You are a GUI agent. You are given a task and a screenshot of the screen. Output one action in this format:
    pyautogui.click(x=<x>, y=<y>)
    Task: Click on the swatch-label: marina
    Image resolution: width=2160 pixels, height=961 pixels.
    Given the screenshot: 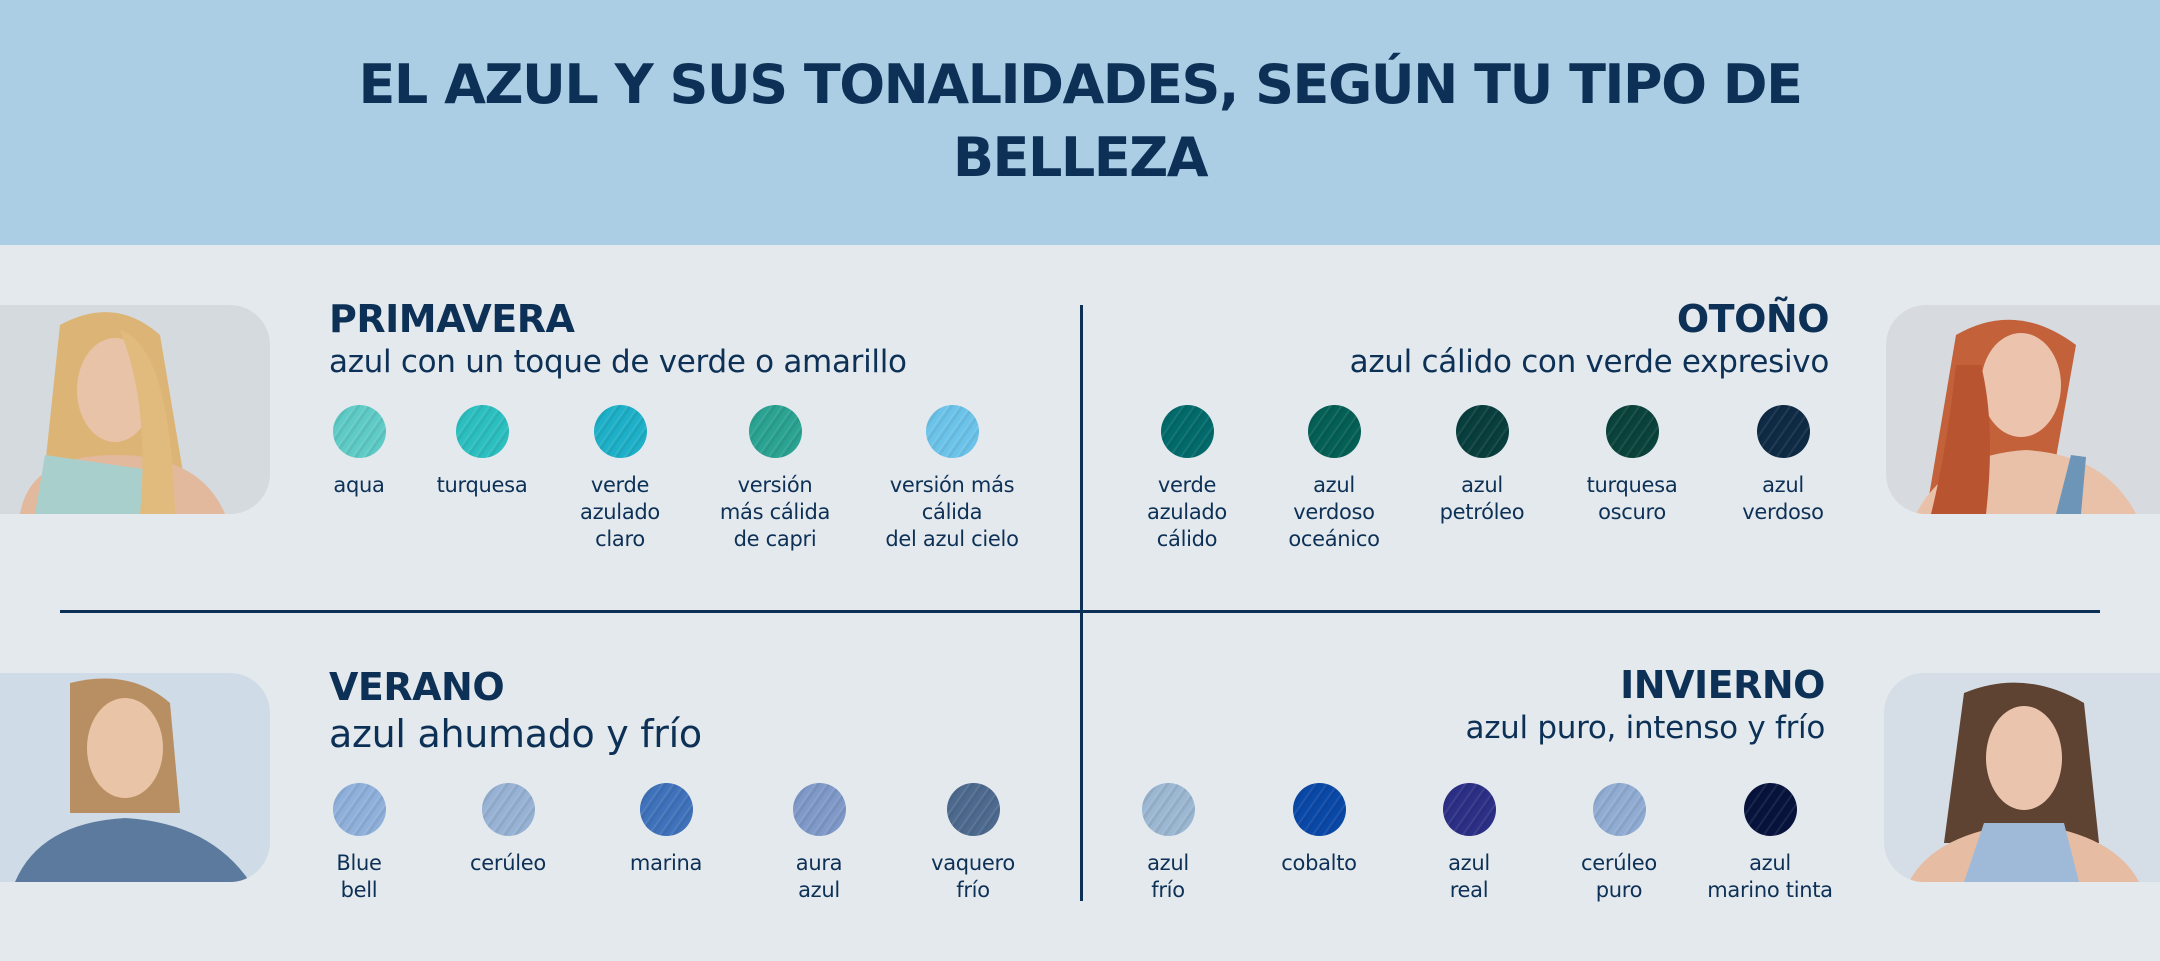 What is the action you would take?
    pyautogui.click(x=666, y=863)
    